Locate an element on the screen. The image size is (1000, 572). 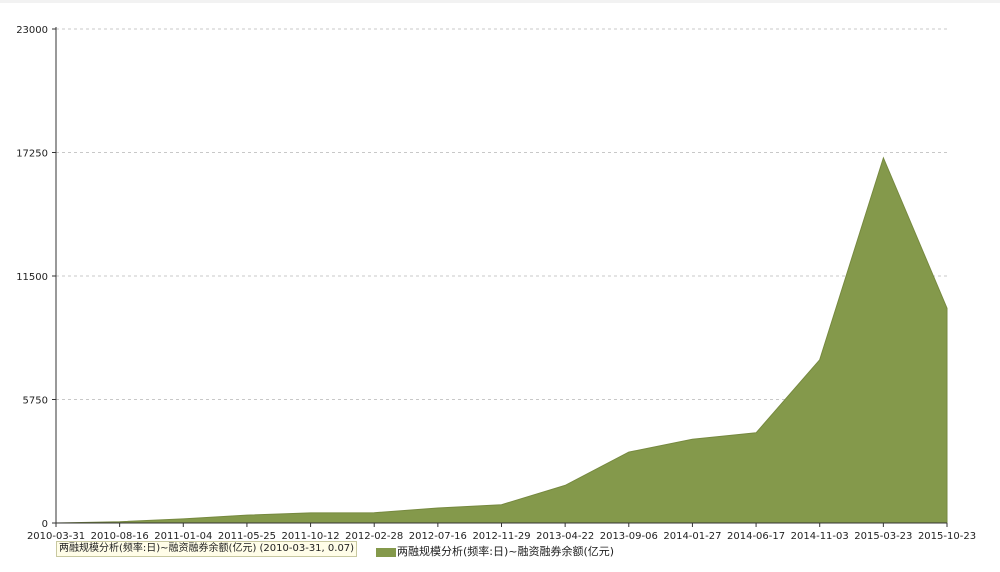
y-tick-label: 17250 is located at coordinates (32, 154).